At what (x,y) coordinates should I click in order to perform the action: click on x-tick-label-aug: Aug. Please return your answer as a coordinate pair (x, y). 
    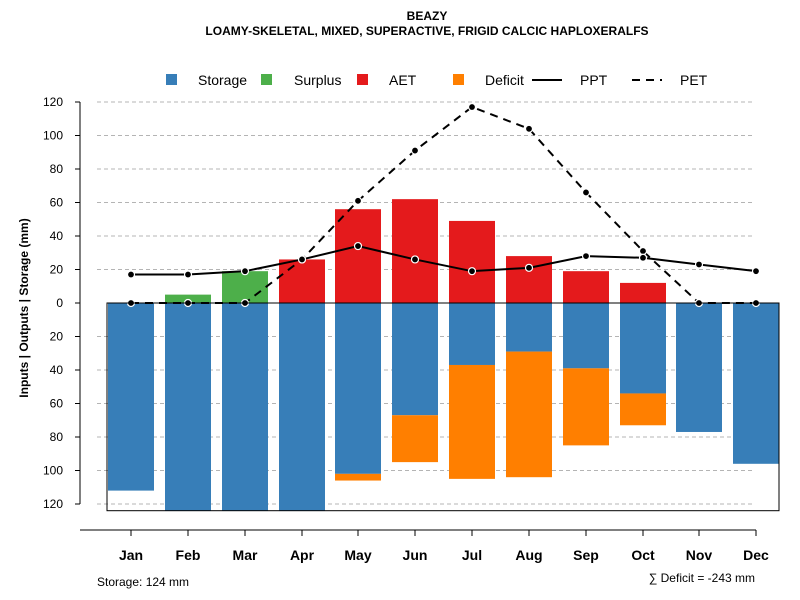
    Looking at the image, I should click on (528, 555).